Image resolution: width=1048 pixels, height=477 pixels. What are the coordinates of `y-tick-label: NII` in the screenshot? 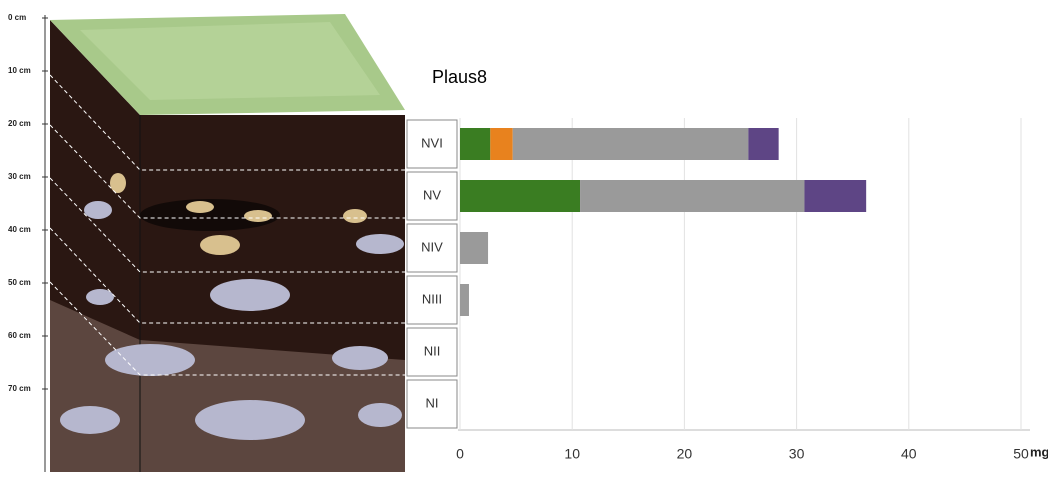 It's located at (432, 350).